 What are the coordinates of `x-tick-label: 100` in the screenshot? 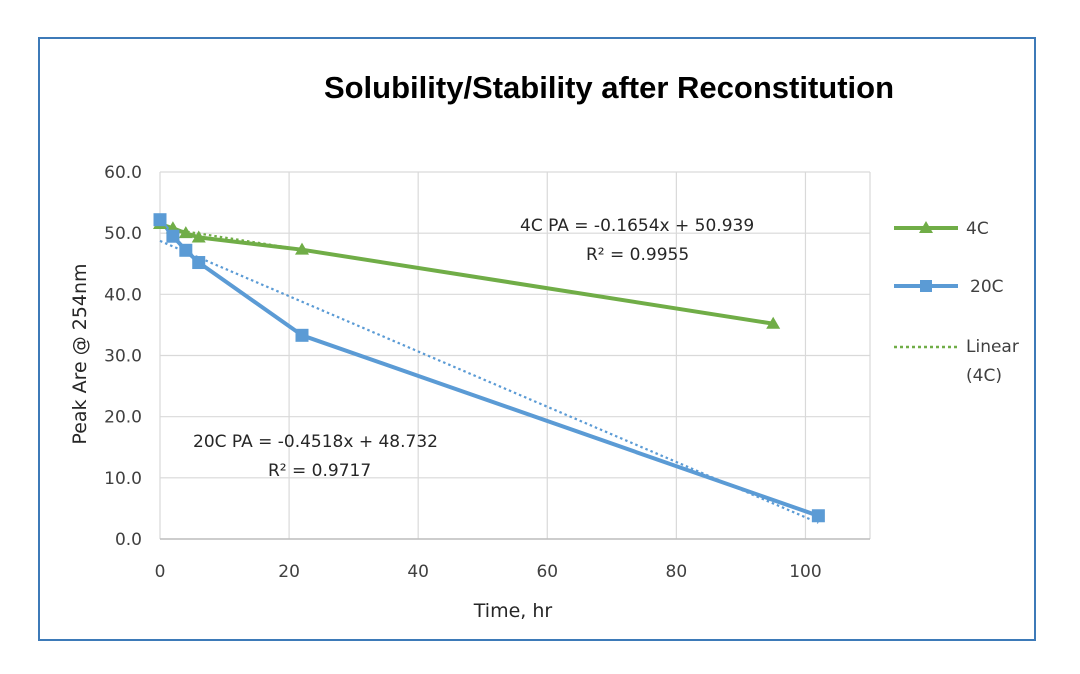 It's located at (805, 572).